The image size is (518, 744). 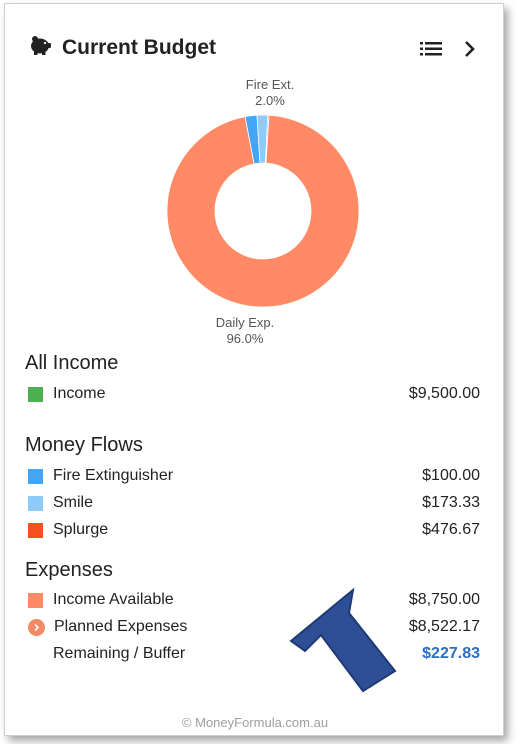 I want to click on row-amount: $9,500.00, so click(x=444, y=393).